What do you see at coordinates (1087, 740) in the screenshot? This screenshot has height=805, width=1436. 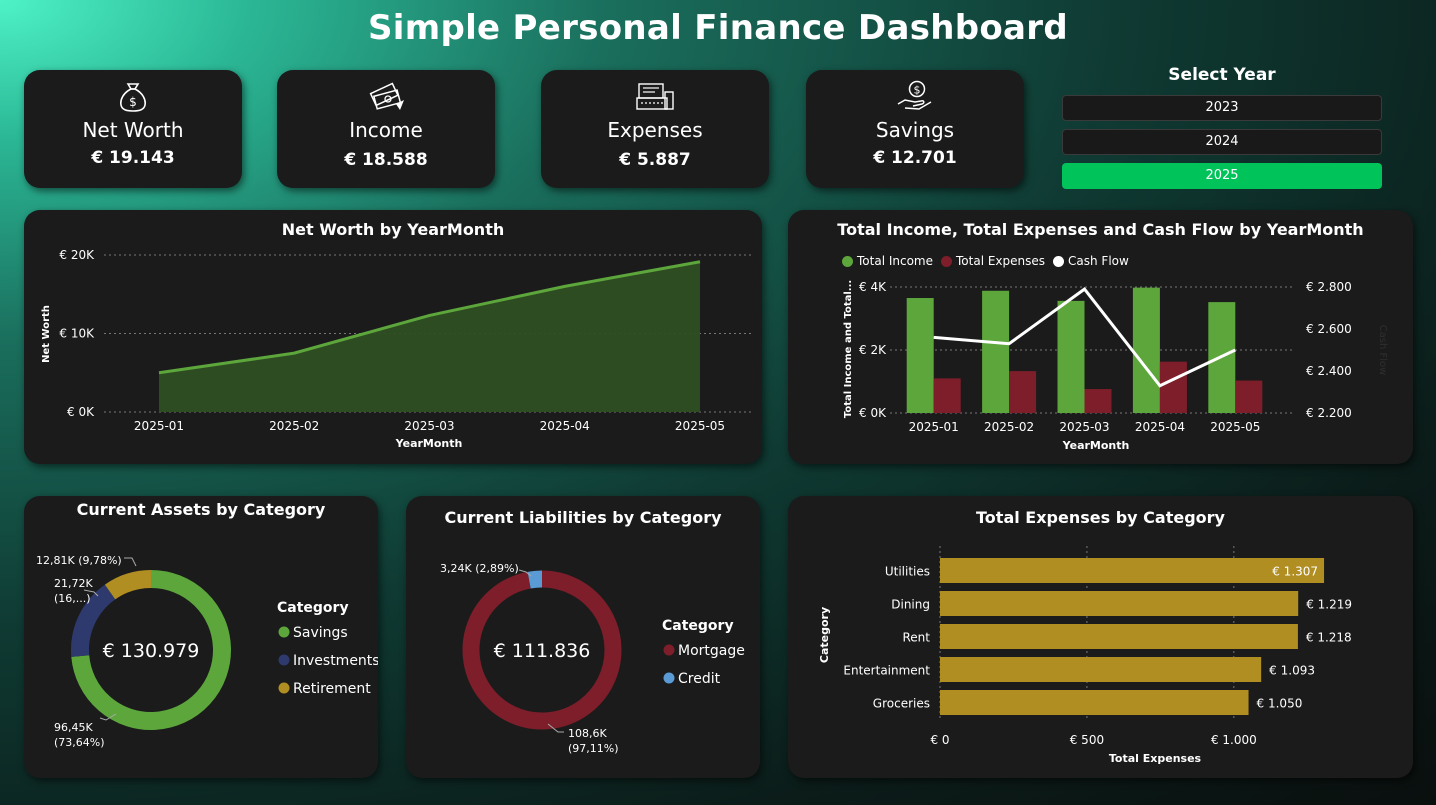 I see `x-tick-label: € 500` at bounding box center [1087, 740].